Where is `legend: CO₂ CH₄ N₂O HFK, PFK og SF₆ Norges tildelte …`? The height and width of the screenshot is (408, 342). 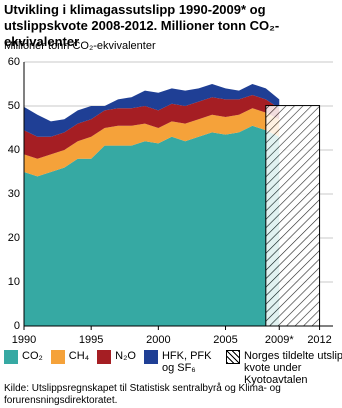 legend: CO₂ CH₄ N₂O HFK, PFK og SF₆ Norges tildelte … is located at coordinates (173, 368).